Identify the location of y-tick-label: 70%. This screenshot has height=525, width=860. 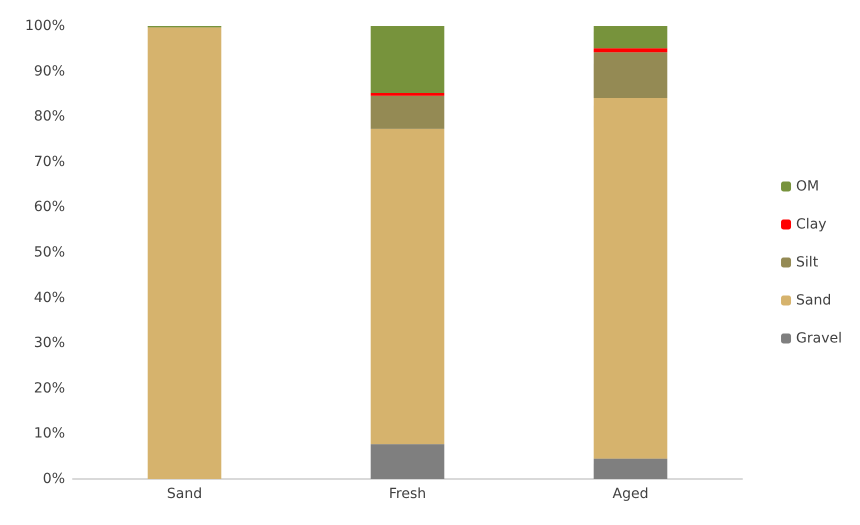
(49, 162).